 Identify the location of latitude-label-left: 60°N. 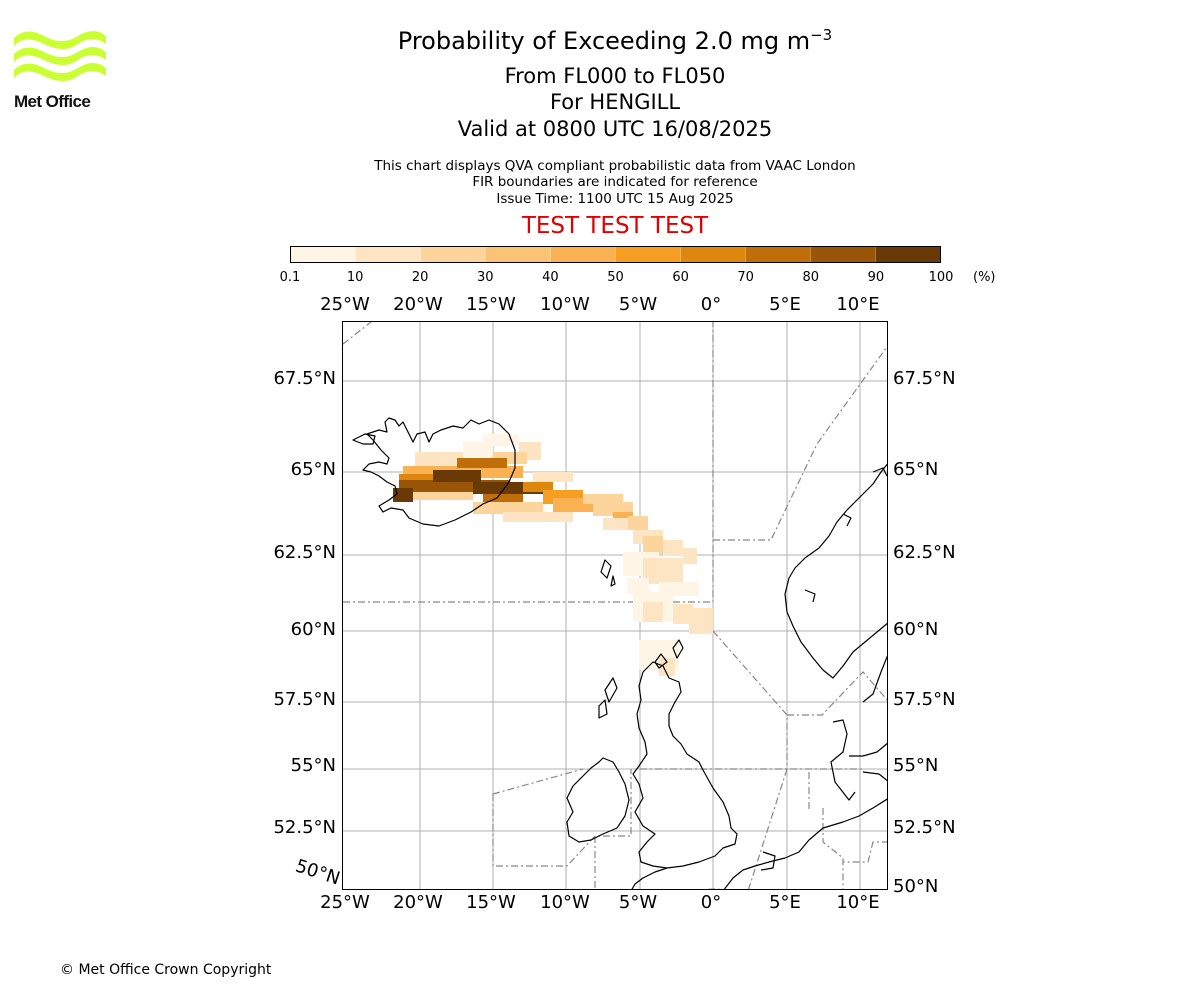
(313, 629).